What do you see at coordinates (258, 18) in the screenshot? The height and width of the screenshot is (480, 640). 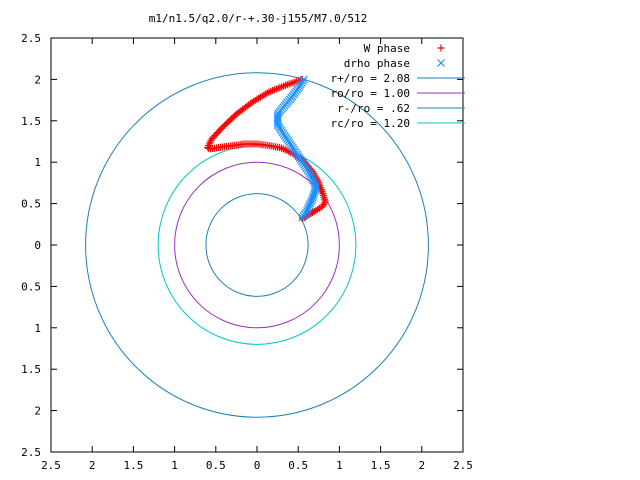 I see `chart-title: m1/n1.5/q2.0/r-+.30-j155/M7.0/512` at bounding box center [258, 18].